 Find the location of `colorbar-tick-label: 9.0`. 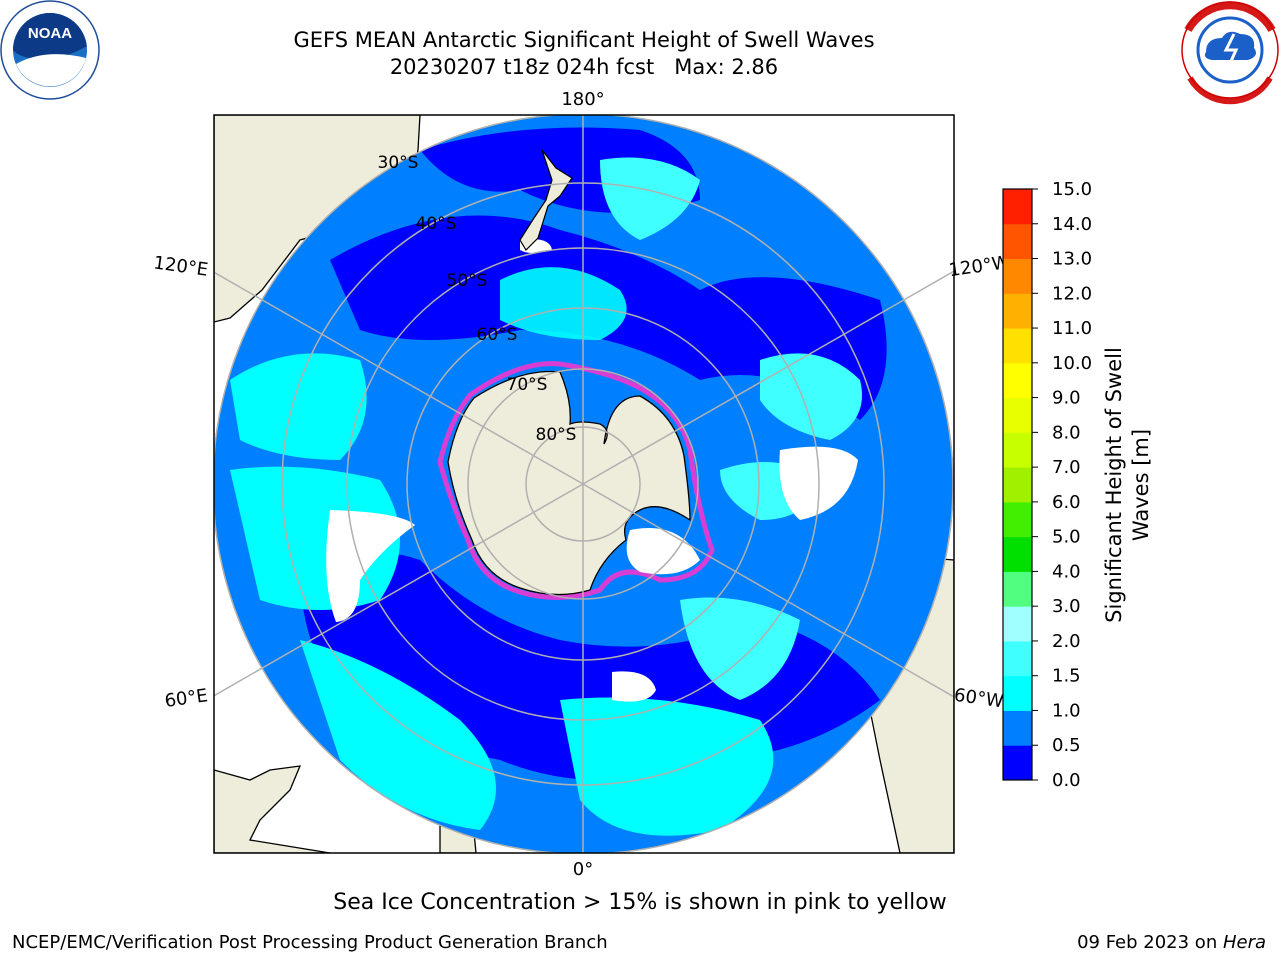

colorbar-tick-label: 9.0 is located at coordinates (1066, 398).